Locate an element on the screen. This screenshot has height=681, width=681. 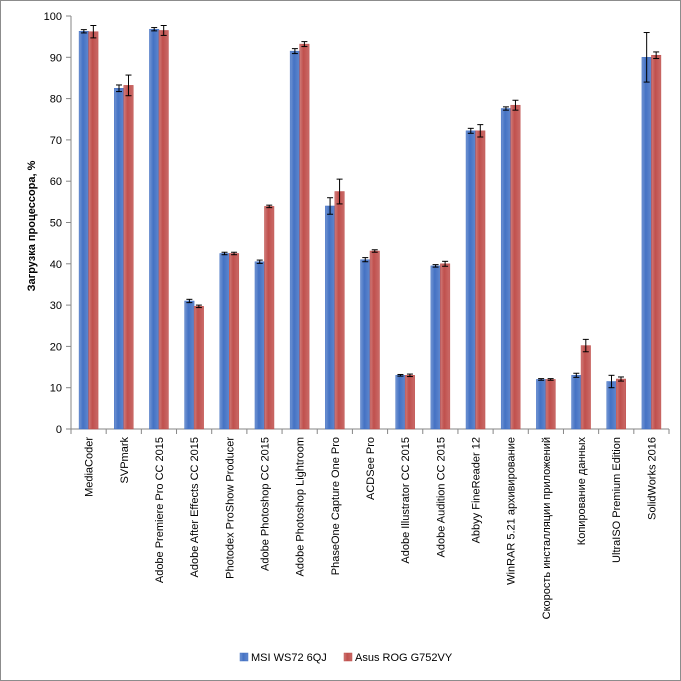
y-tick-label: 90 is located at coordinates (56, 58).